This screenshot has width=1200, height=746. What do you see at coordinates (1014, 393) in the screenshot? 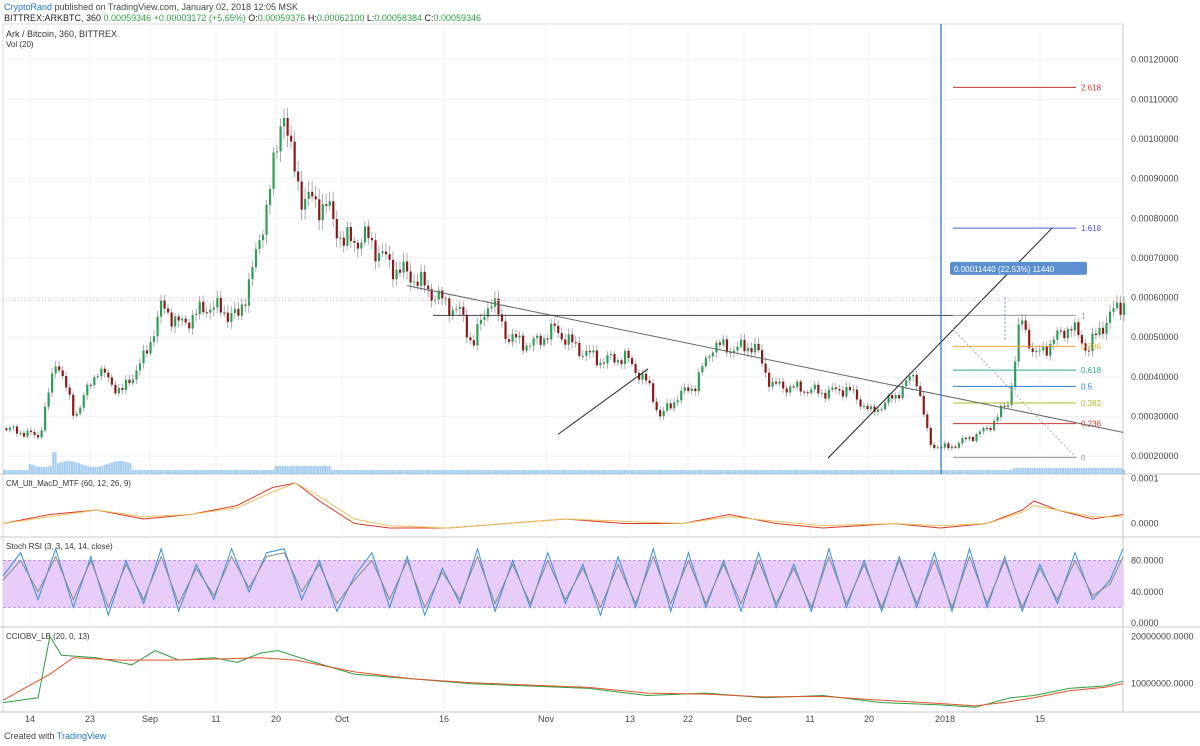
I see `projection-dotted-line` at bounding box center [1014, 393].